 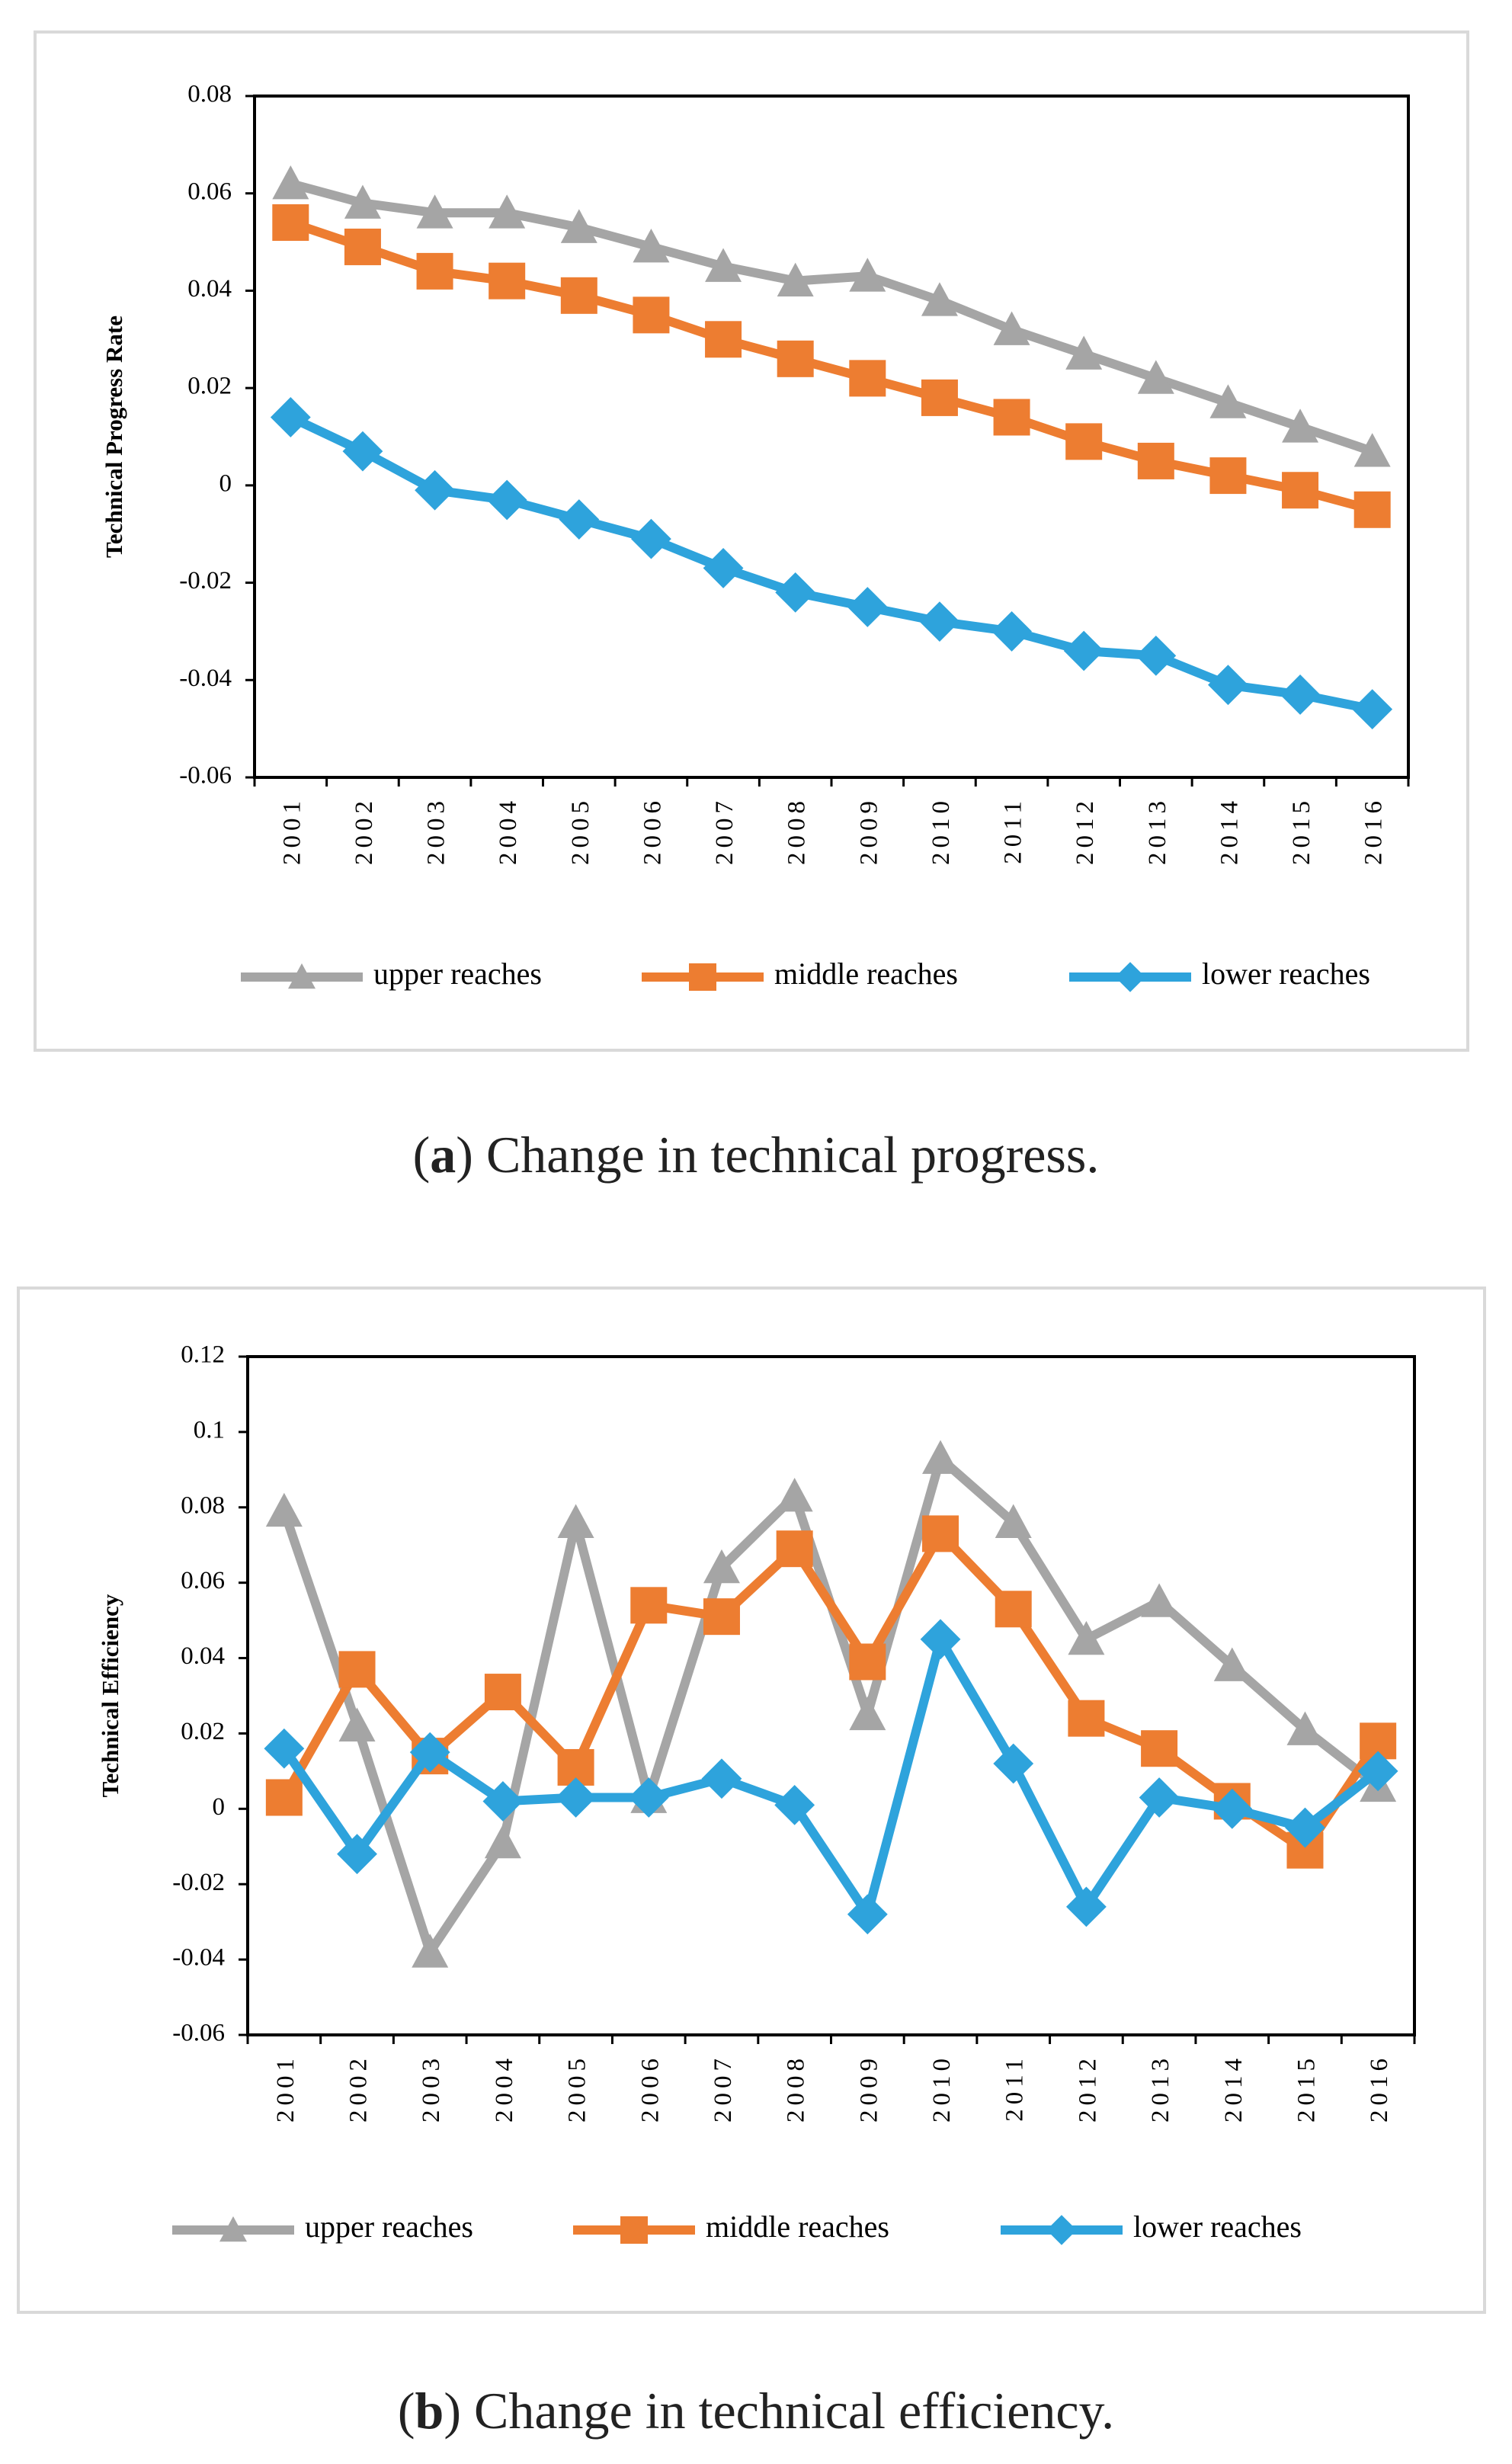 I want to click on chart-a-xtick-label: 2008, so click(x=797, y=831).